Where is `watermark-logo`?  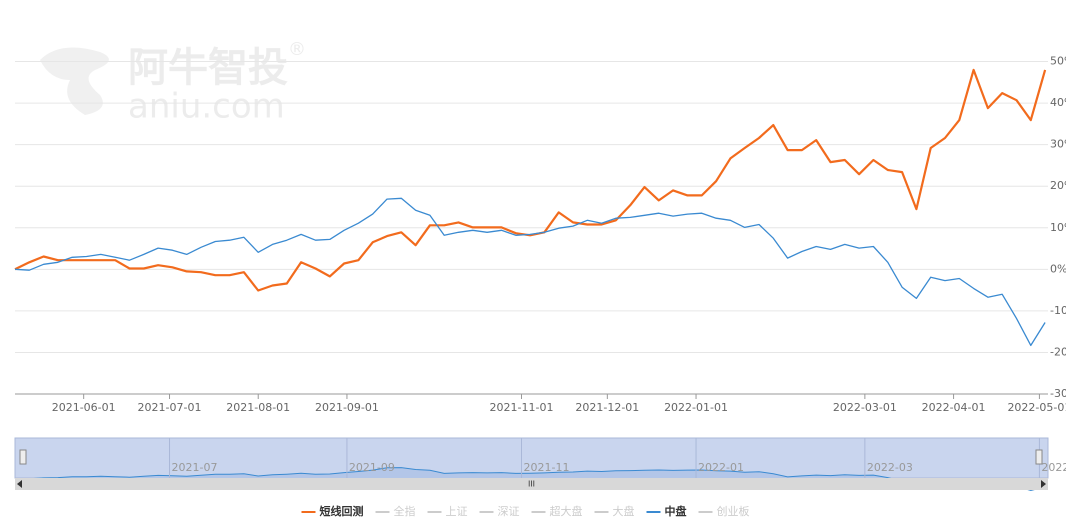
watermark-logo is located at coordinates (74, 81).